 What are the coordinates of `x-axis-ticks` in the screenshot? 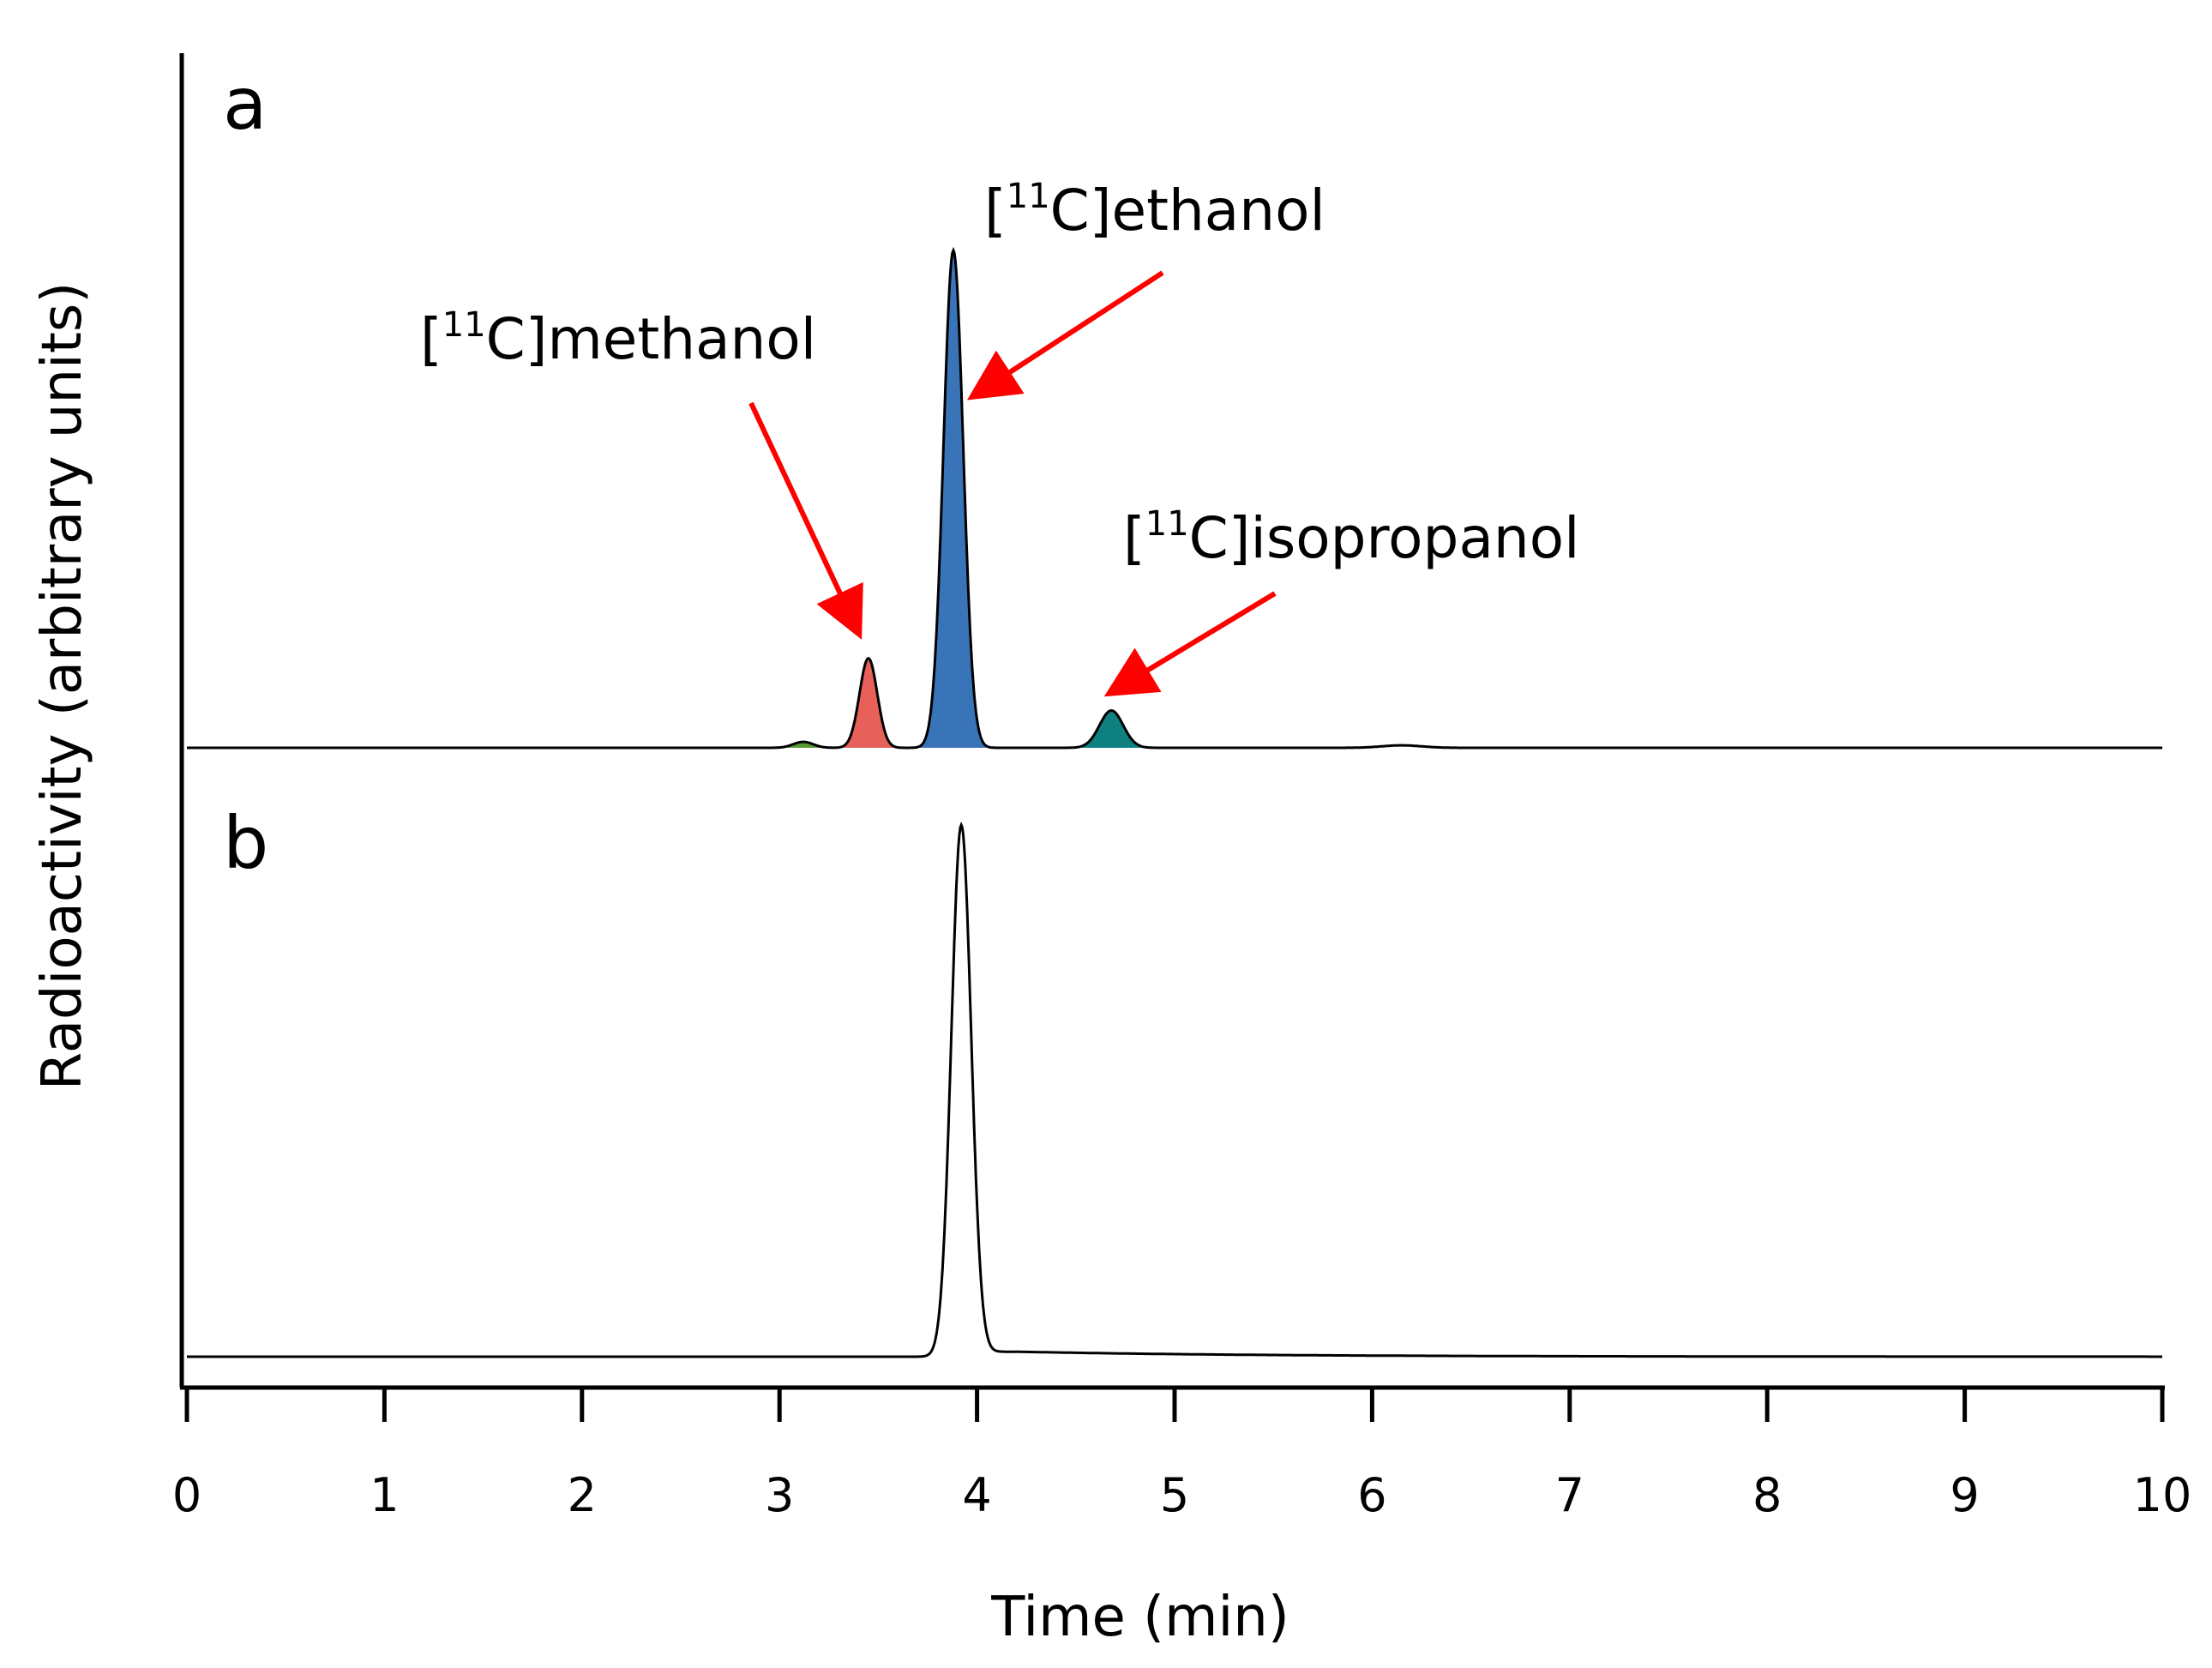 It's located at (1174, 1405).